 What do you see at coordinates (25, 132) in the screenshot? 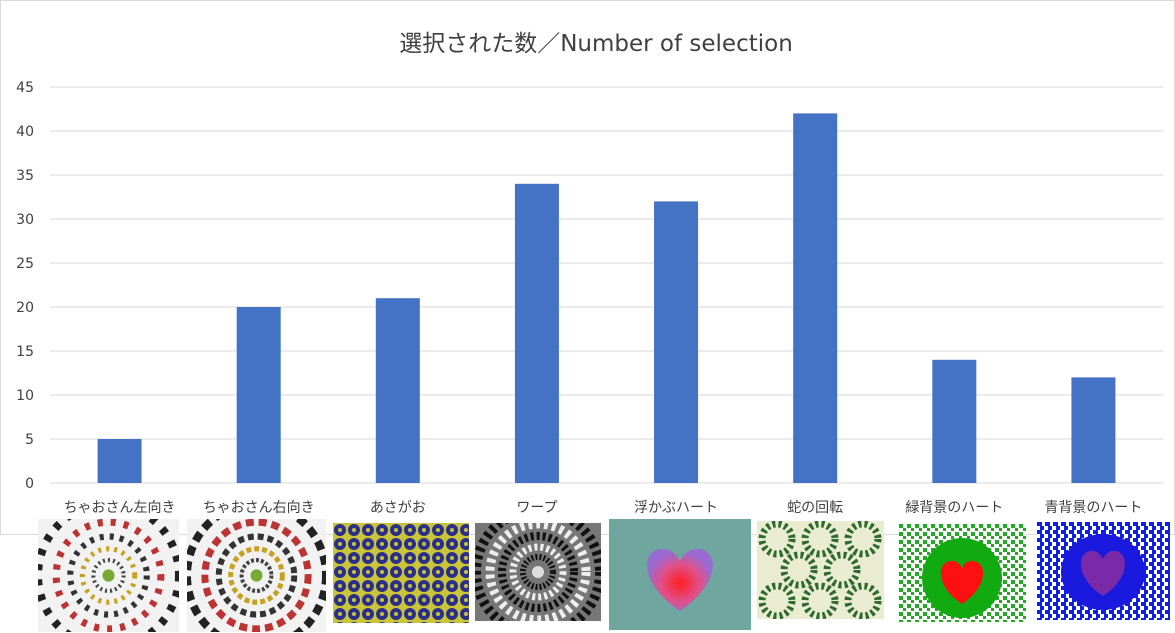
I see `y-tick-label: 40` at bounding box center [25, 132].